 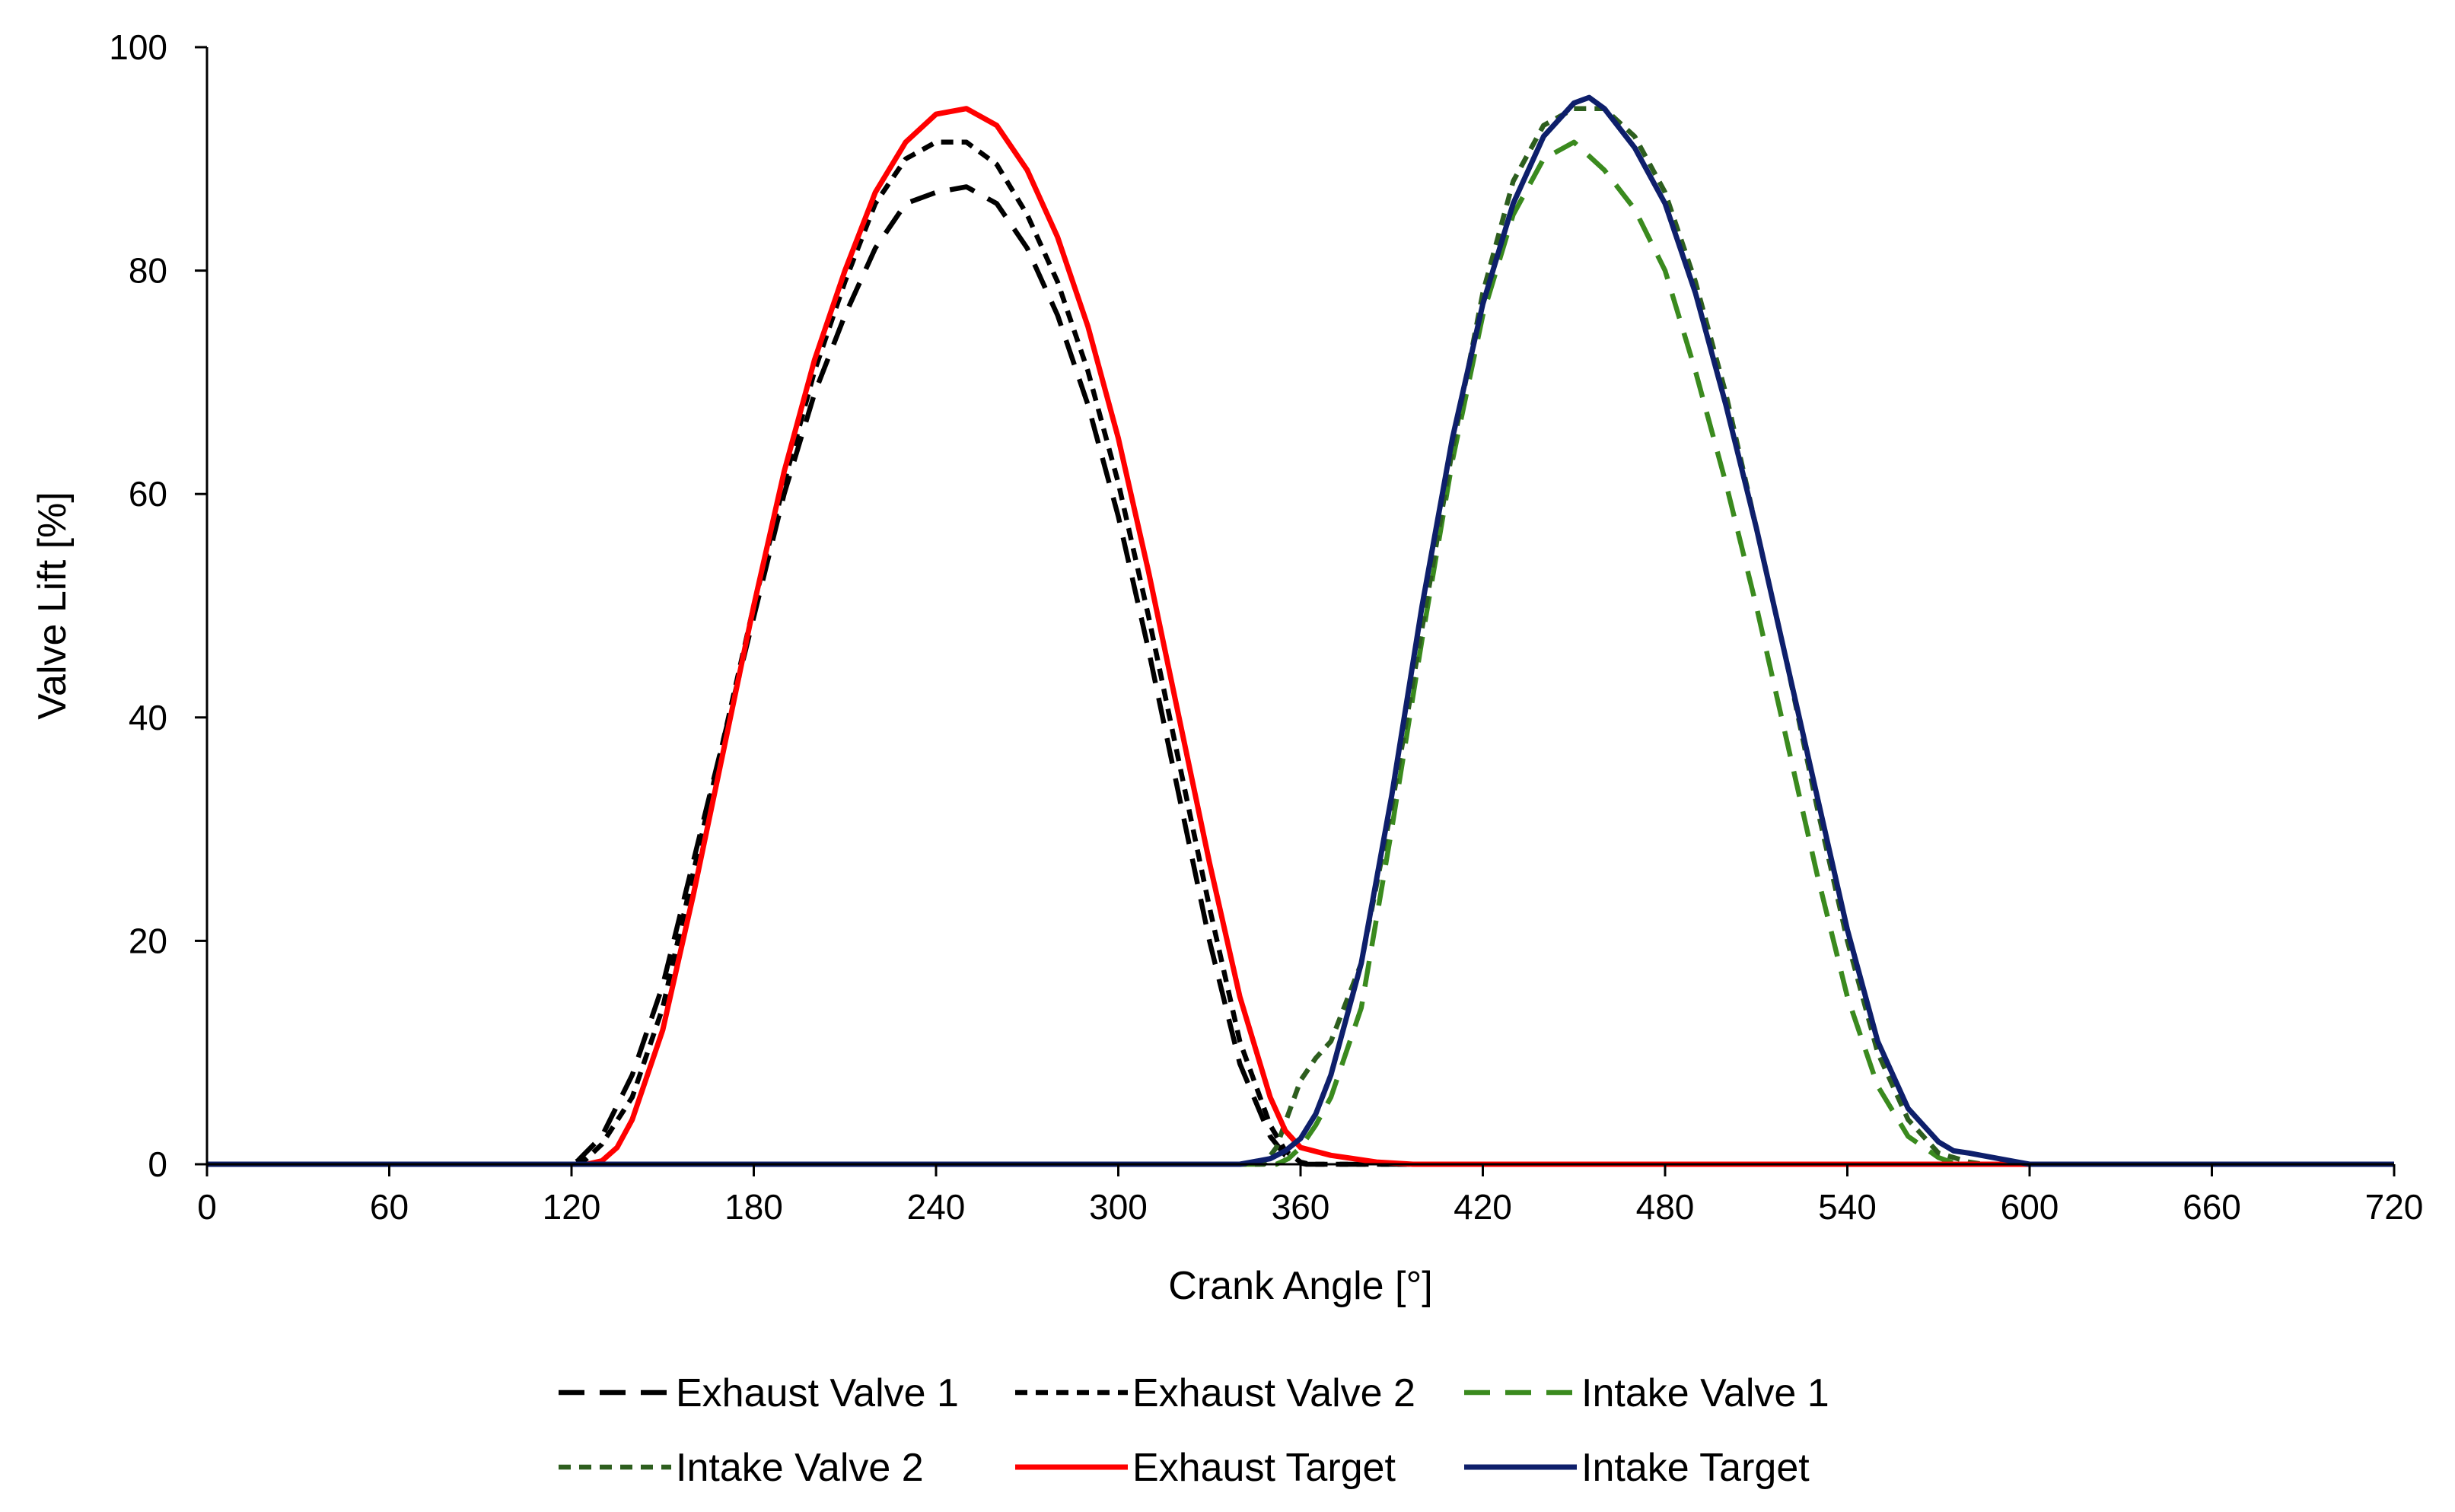 What do you see at coordinates (937, 1207) in the screenshot?
I see `x-tick-label: 240` at bounding box center [937, 1207].